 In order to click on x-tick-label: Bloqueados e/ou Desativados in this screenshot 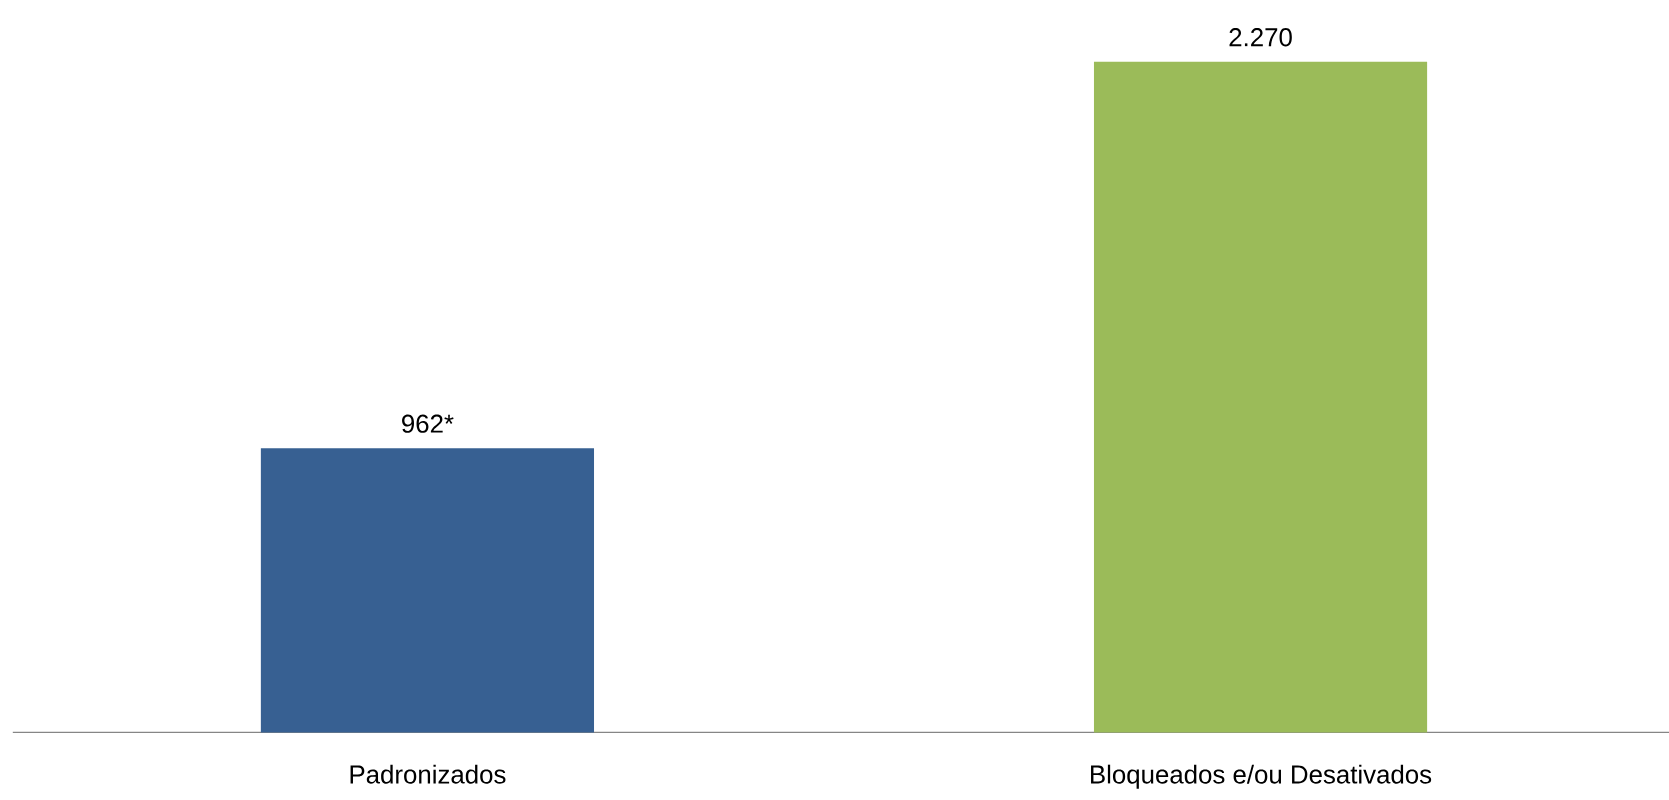, I will do `click(1261, 776)`.